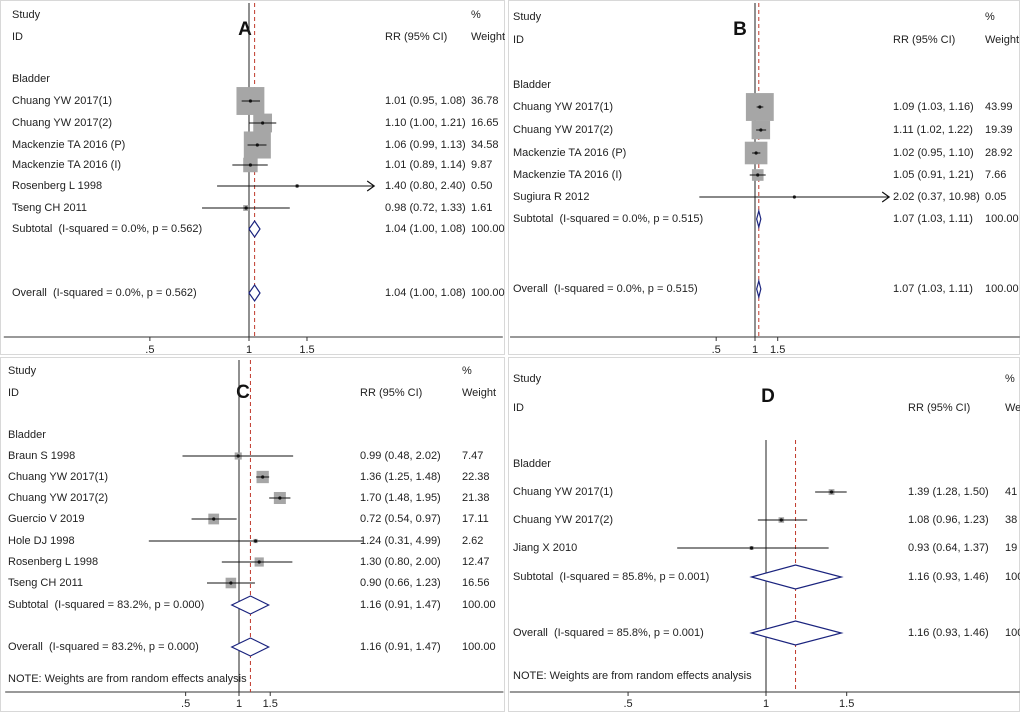  What do you see at coordinates (425, 186) in the screenshot?
I see `ci-label: 1.40 (0.80, 2.40)` at bounding box center [425, 186].